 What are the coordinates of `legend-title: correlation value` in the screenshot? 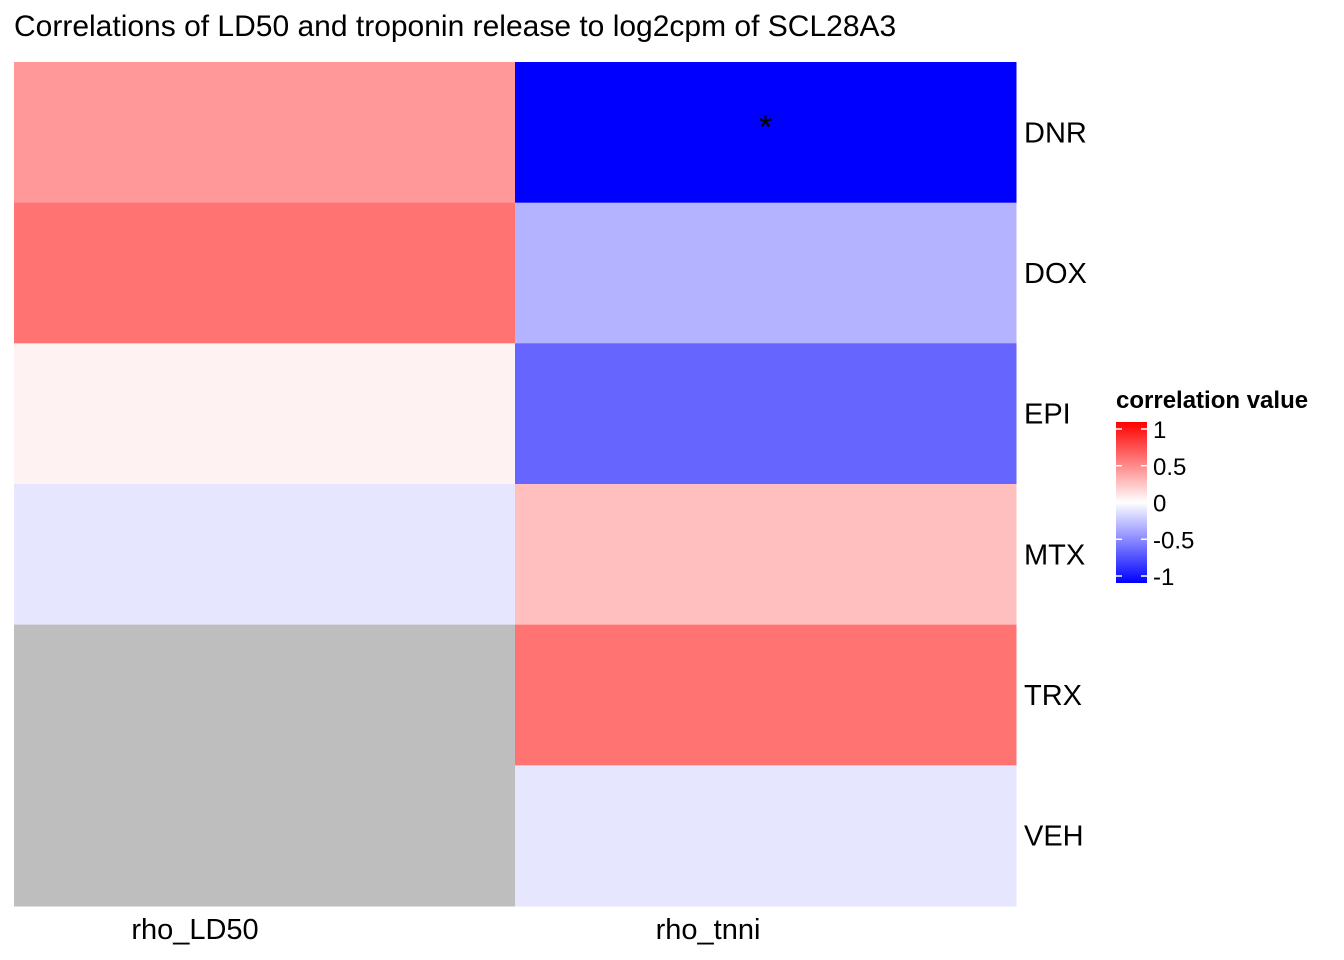 It's located at (1212, 400).